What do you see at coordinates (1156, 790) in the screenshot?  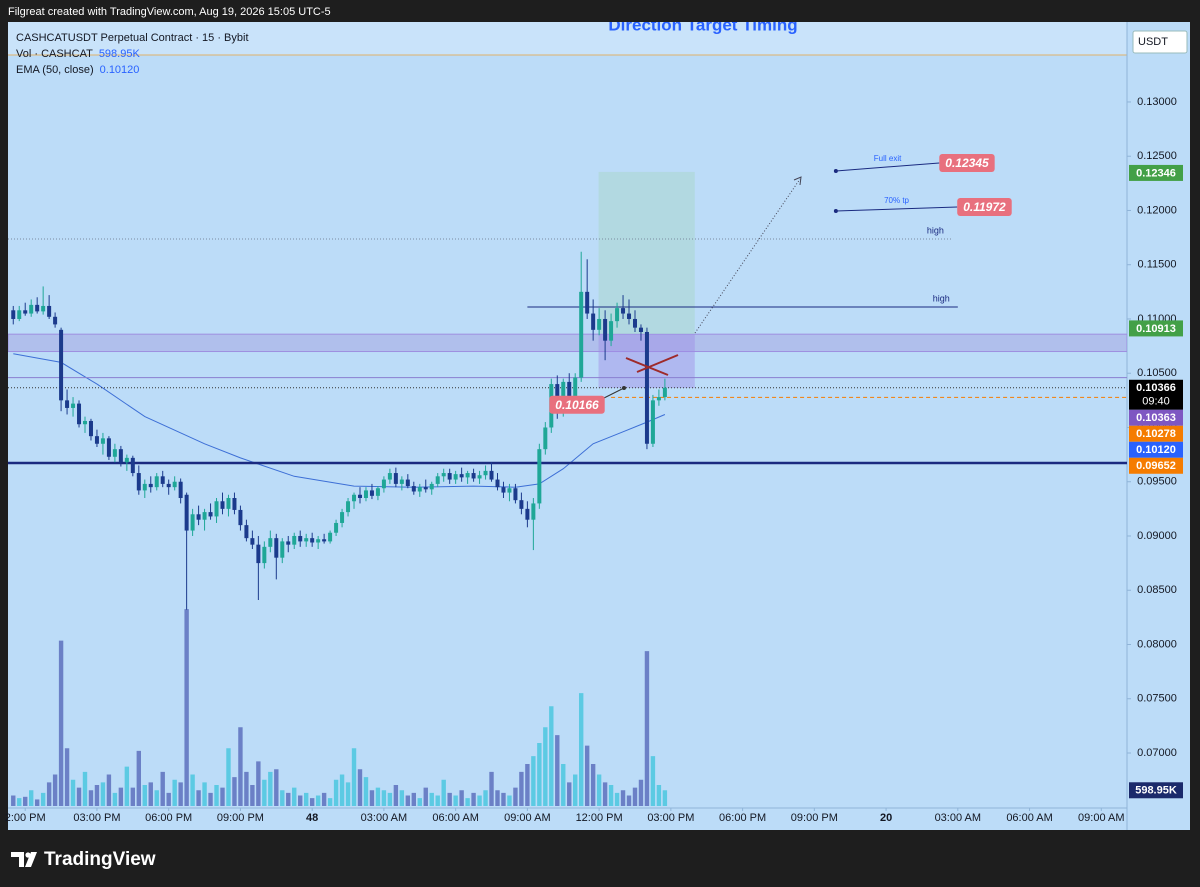 I see `volume-badge` at bounding box center [1156, 790].